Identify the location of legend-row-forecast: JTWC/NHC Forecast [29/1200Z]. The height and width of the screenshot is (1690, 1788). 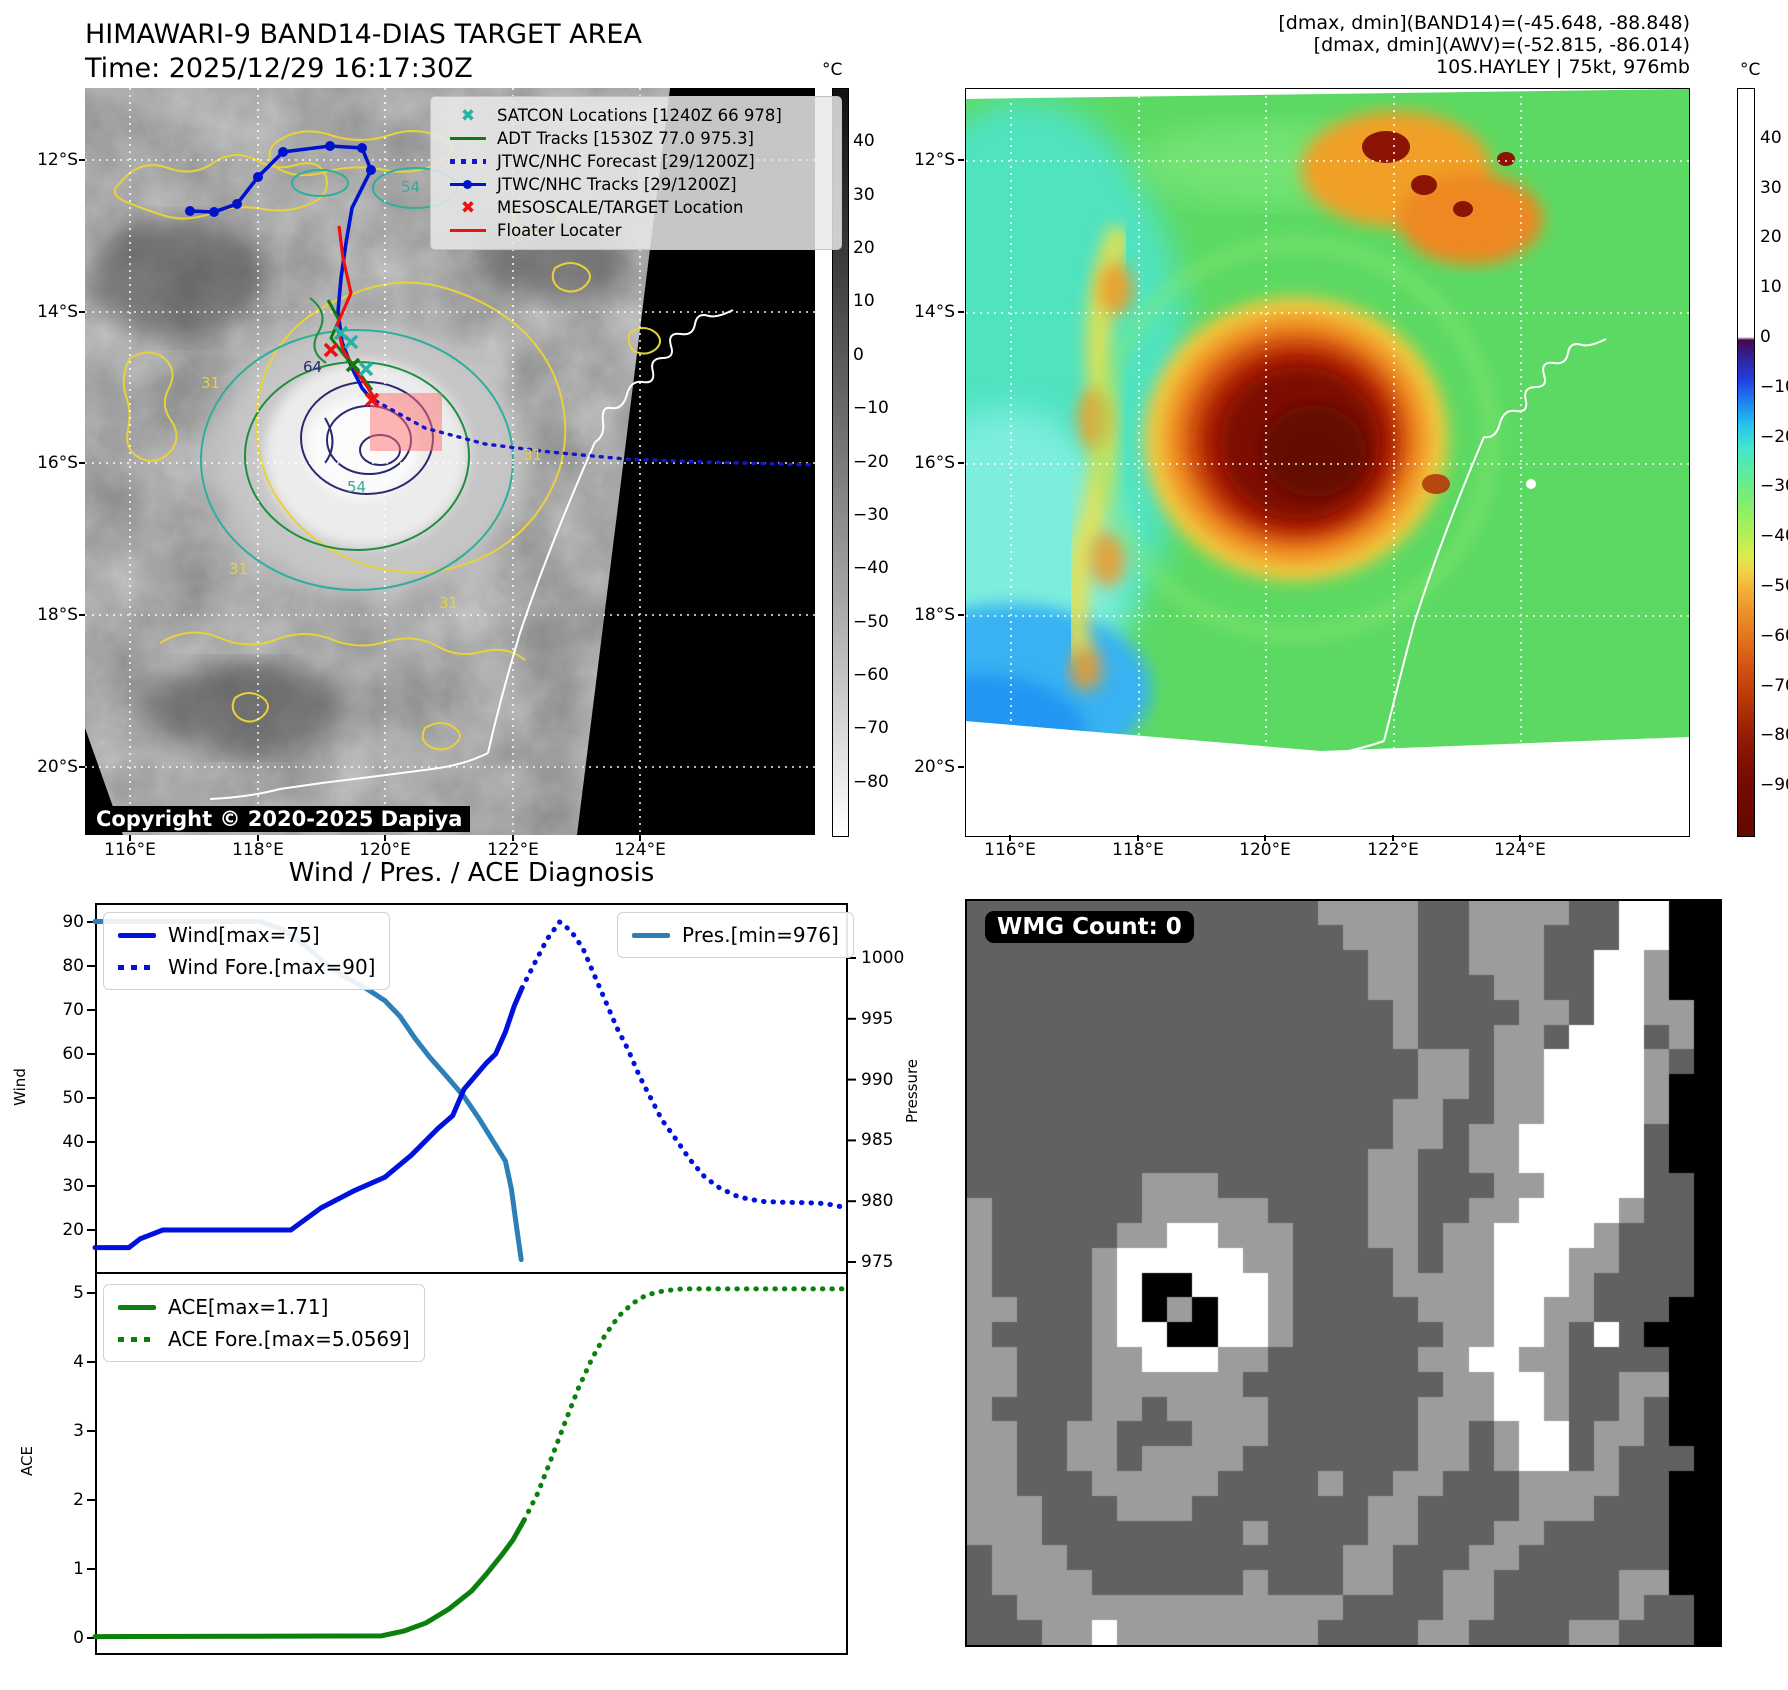
(635, 161).